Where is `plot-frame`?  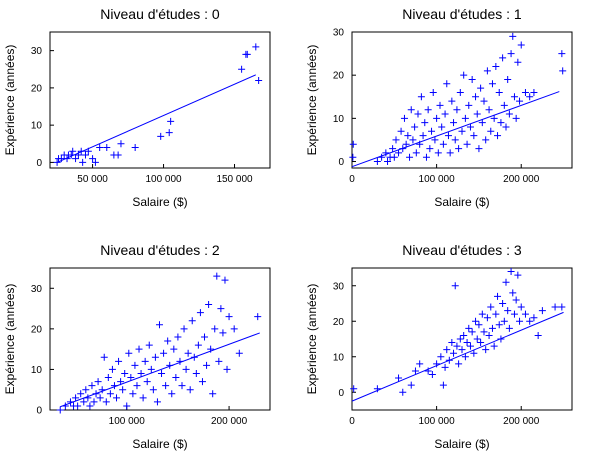 plot-frame is located at coordinates (462, 339).